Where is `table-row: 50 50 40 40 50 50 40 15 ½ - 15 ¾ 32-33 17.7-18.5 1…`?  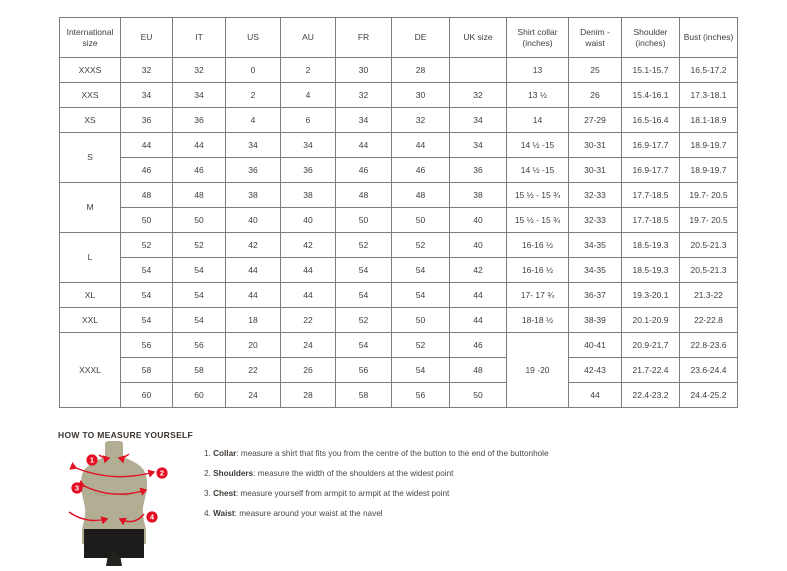
table-row: 50 50 40 40 50 50 40 15 ½ - 15 ¾ 32-33 17.7-18.5 1… is located at coordinates (399, 220).